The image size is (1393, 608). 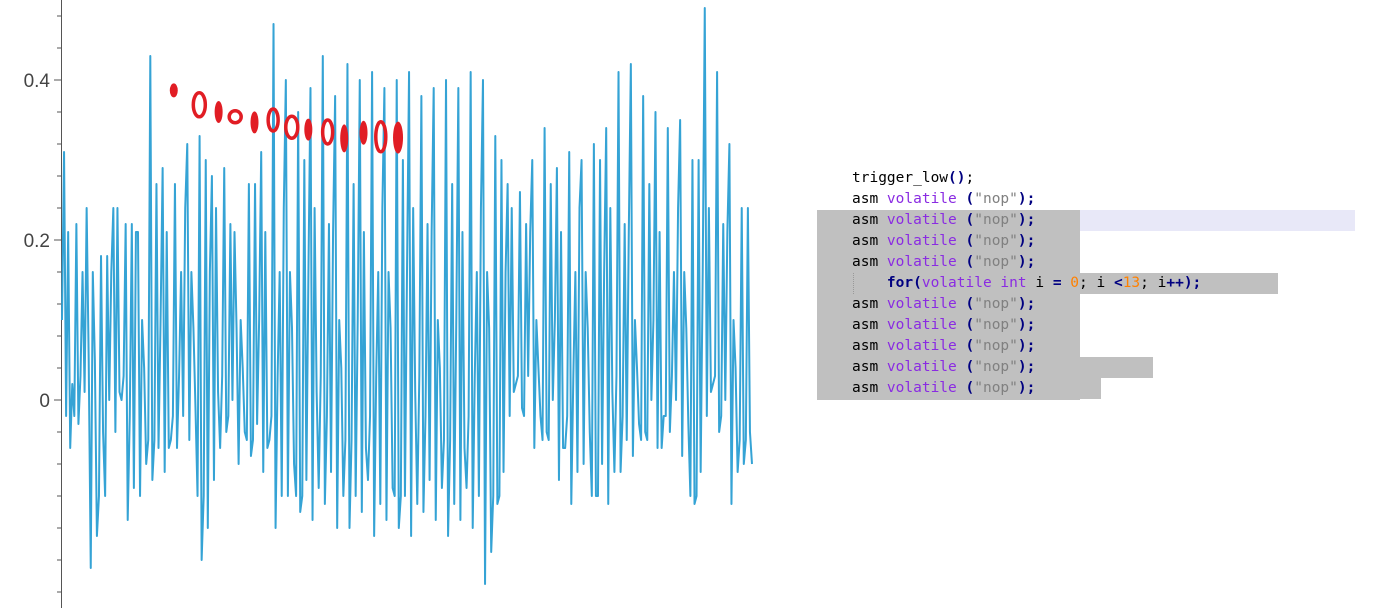 I want to click on code-token: <, so click(x=1118, y=283).